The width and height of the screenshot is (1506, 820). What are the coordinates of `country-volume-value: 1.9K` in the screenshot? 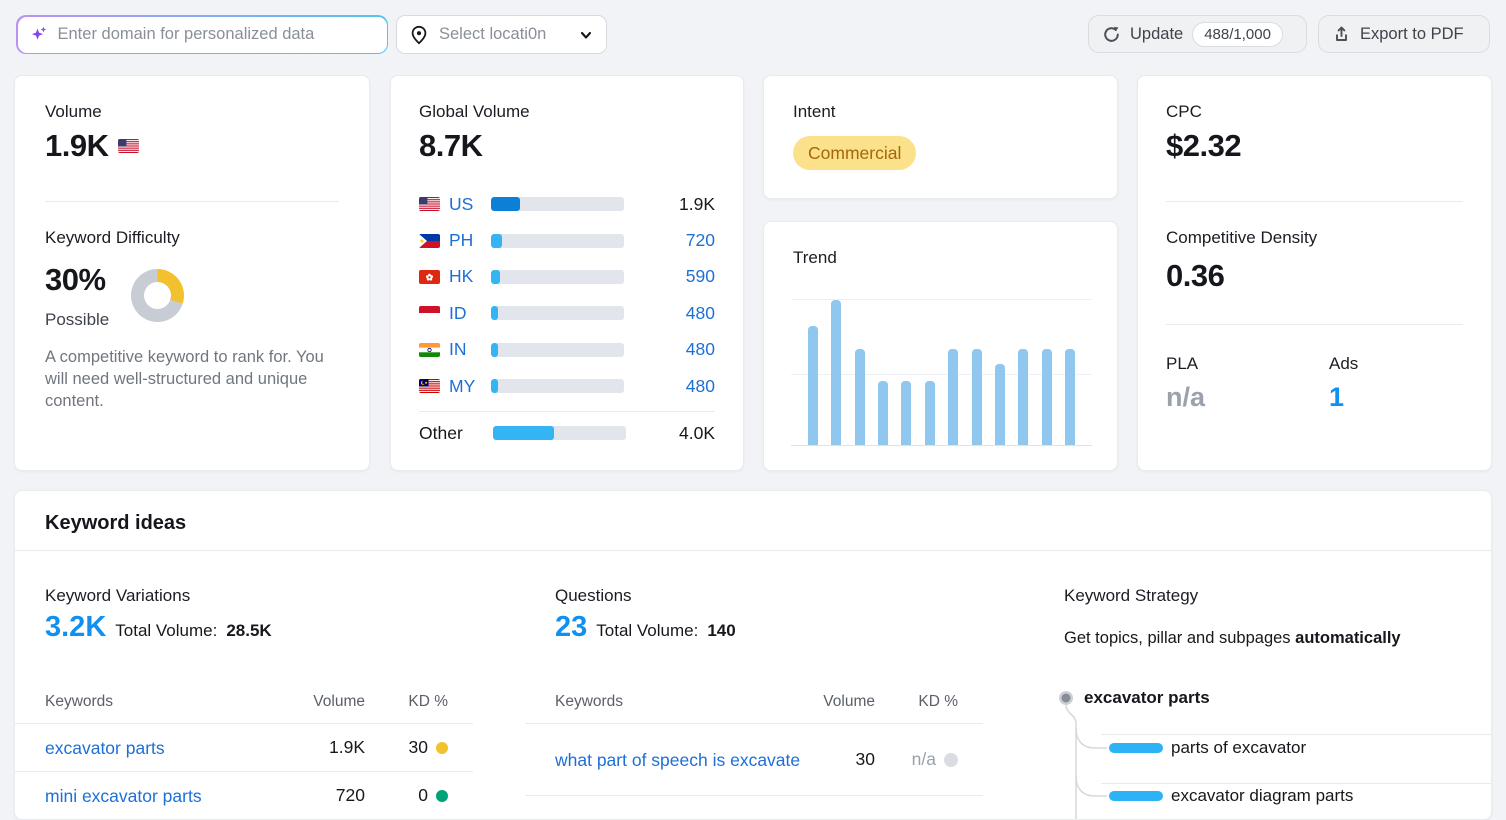 It's located at (697, 203).